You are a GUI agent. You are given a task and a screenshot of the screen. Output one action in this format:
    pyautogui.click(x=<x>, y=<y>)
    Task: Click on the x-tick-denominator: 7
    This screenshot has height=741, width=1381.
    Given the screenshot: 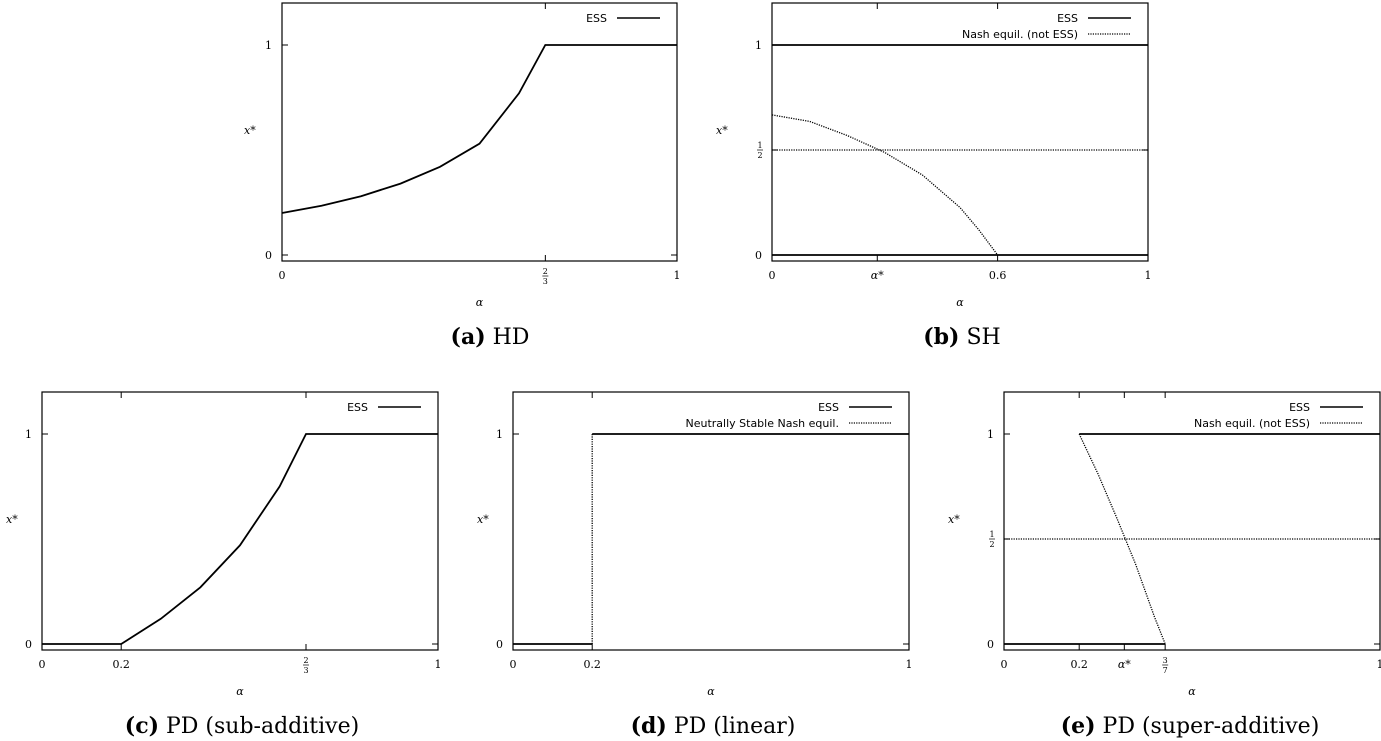 What is the action you would take?
    pyautogui.click(x=1165, y=670)
    